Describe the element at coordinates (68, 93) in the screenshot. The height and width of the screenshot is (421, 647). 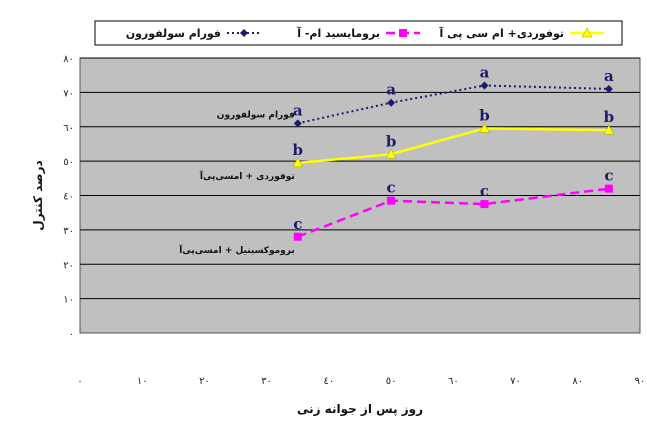
I see `y-tick-label: ٧٠` at that location.